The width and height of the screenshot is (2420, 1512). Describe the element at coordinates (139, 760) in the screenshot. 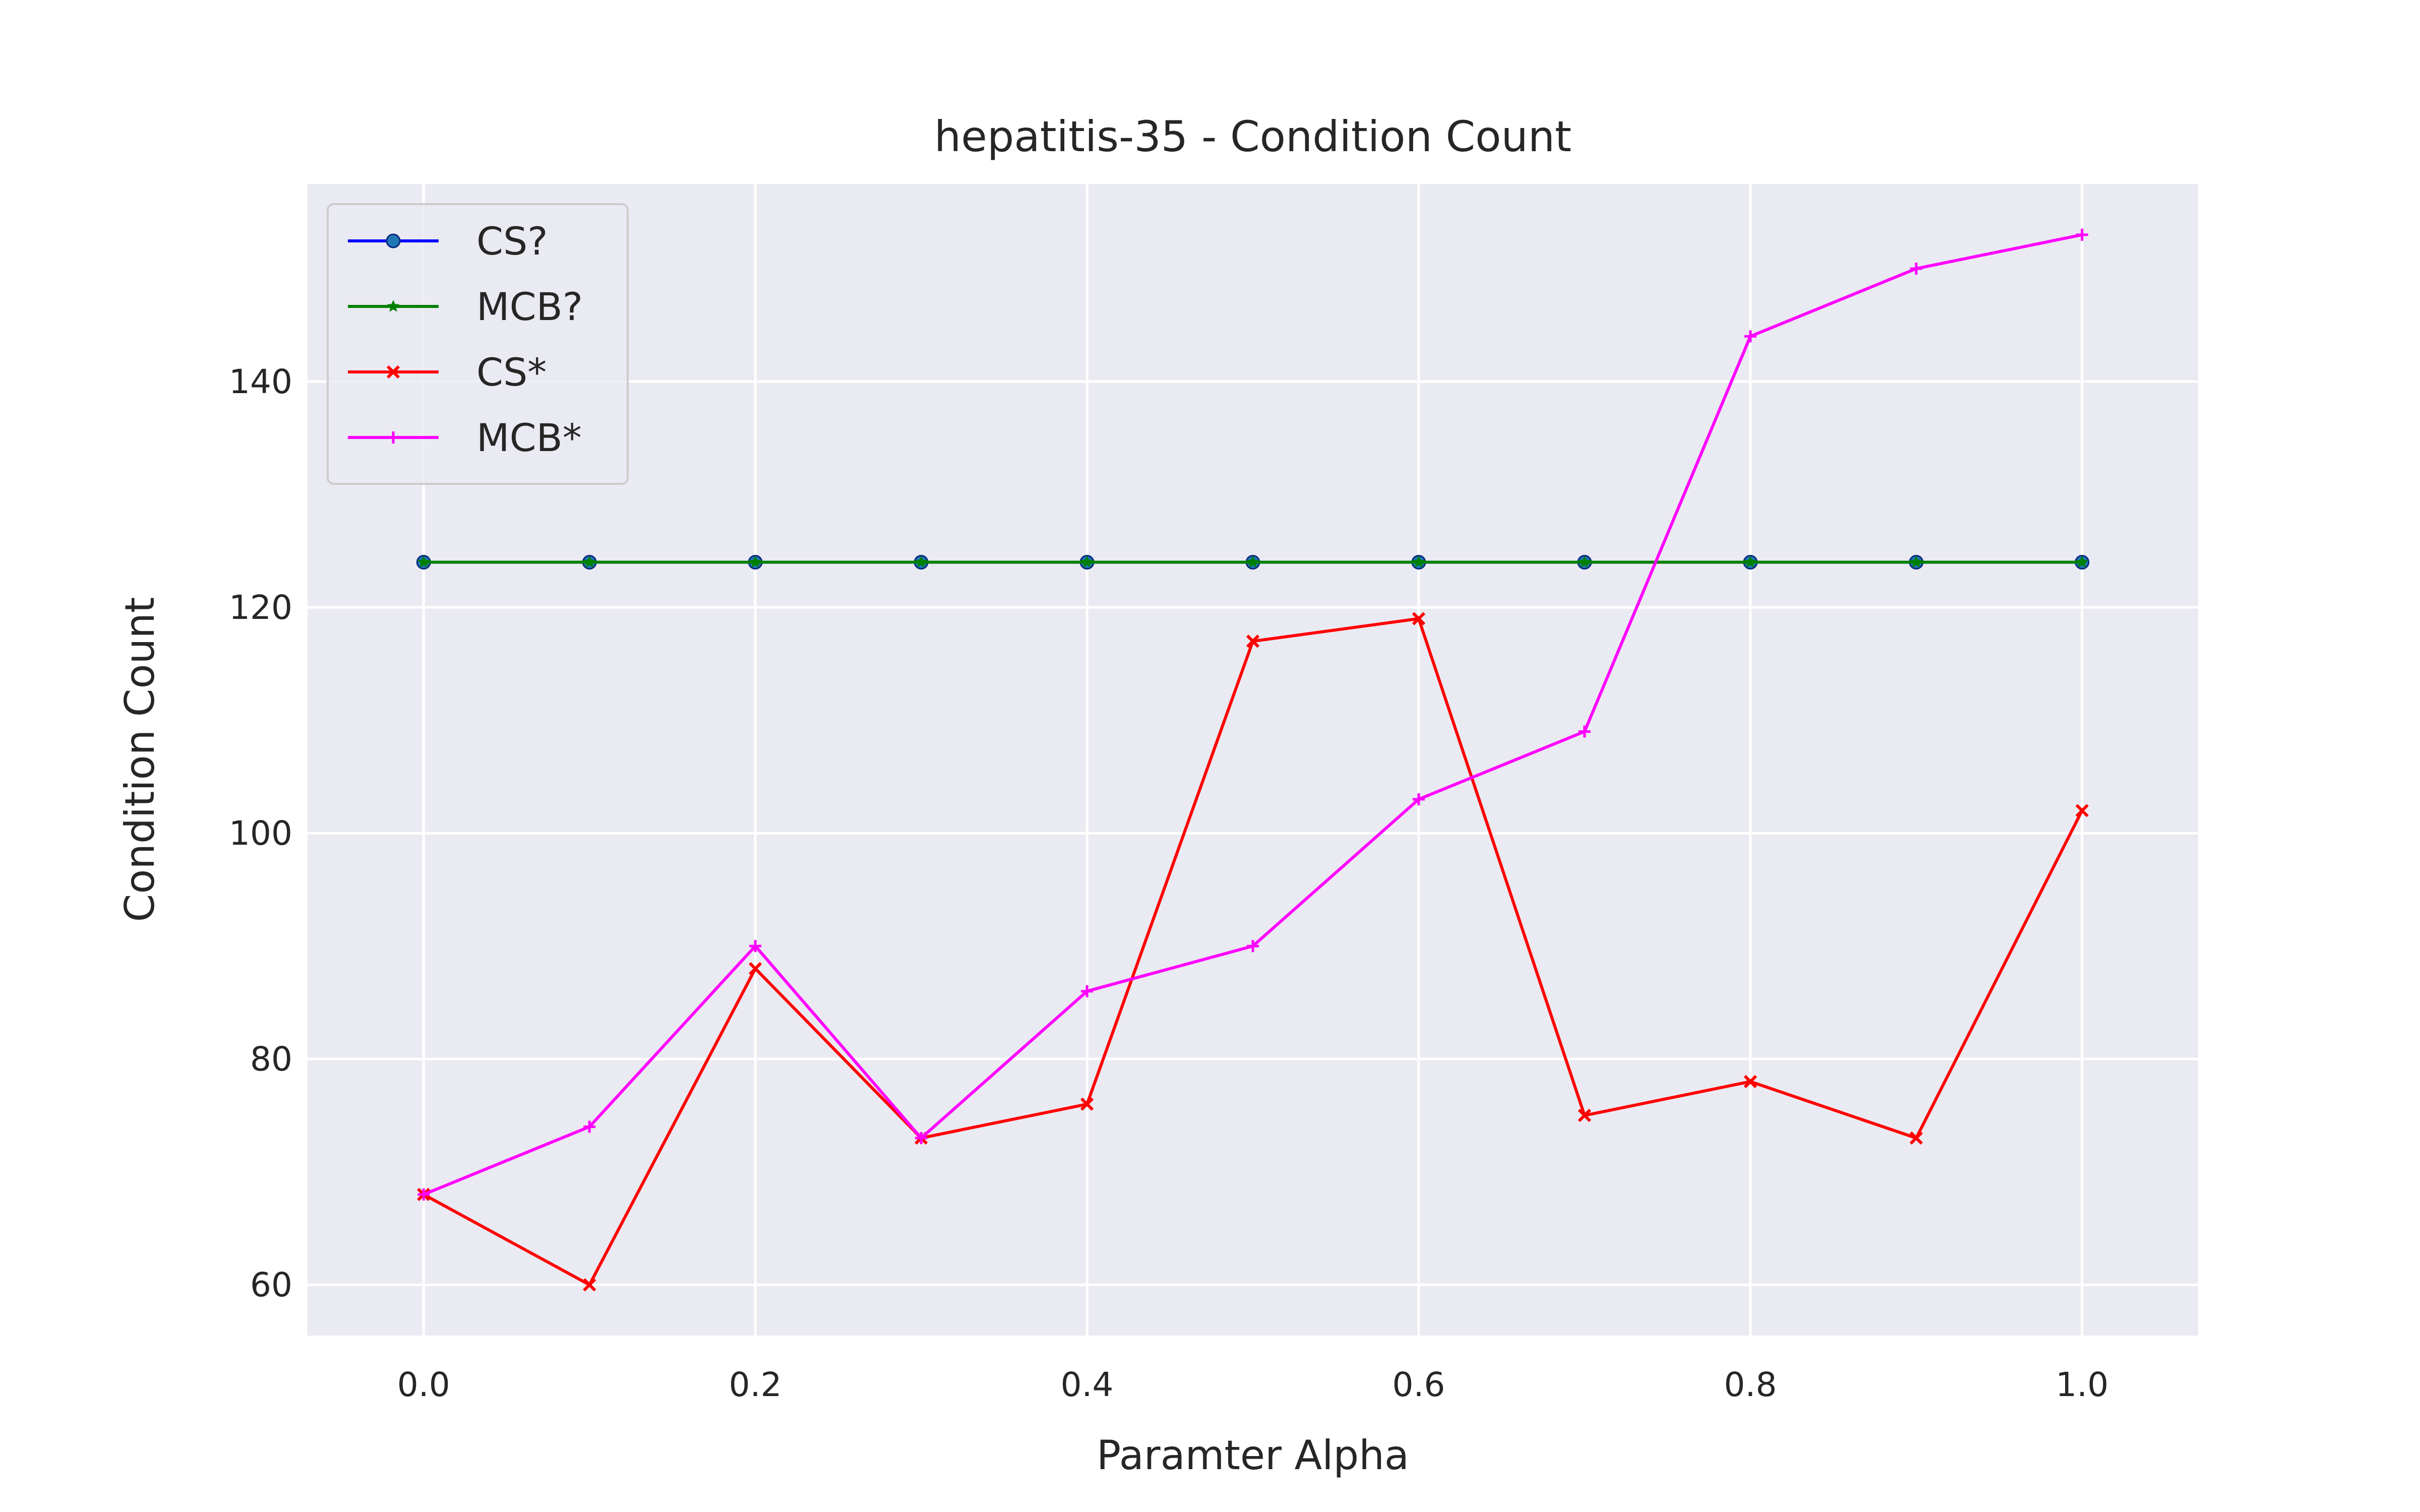

I see `y-axis-label: Condition Count` at that location.